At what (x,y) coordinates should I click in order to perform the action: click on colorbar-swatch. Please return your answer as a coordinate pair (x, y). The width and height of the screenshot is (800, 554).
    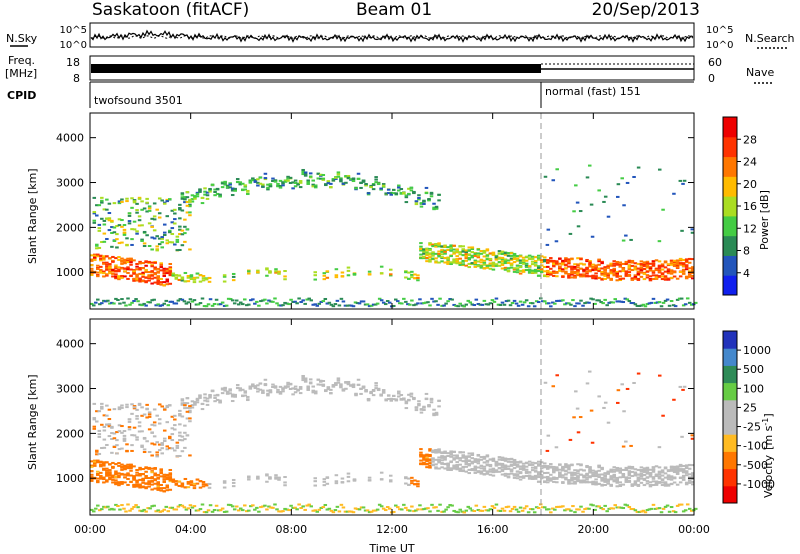
    Looking at the image, I should click on (730, 206).